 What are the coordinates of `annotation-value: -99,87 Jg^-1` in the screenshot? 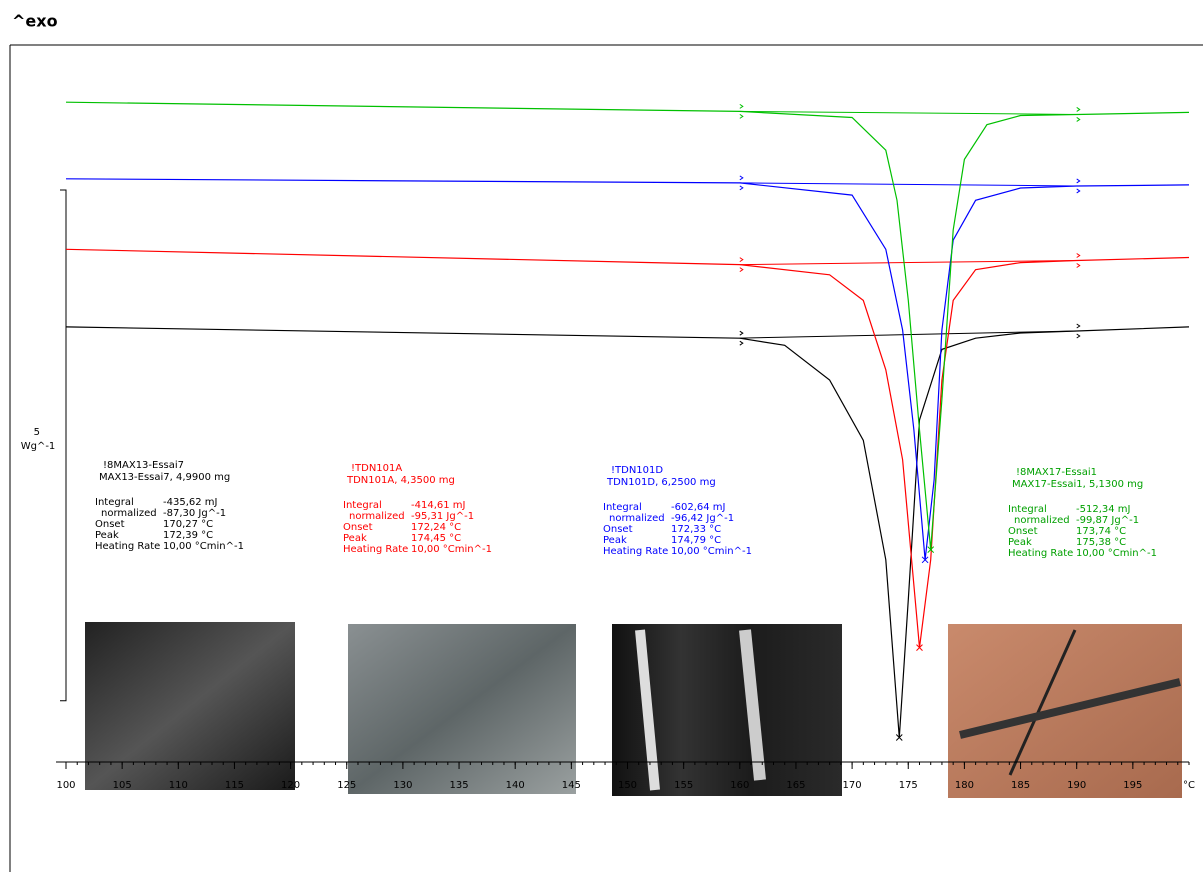 It's located at (1107, 520).